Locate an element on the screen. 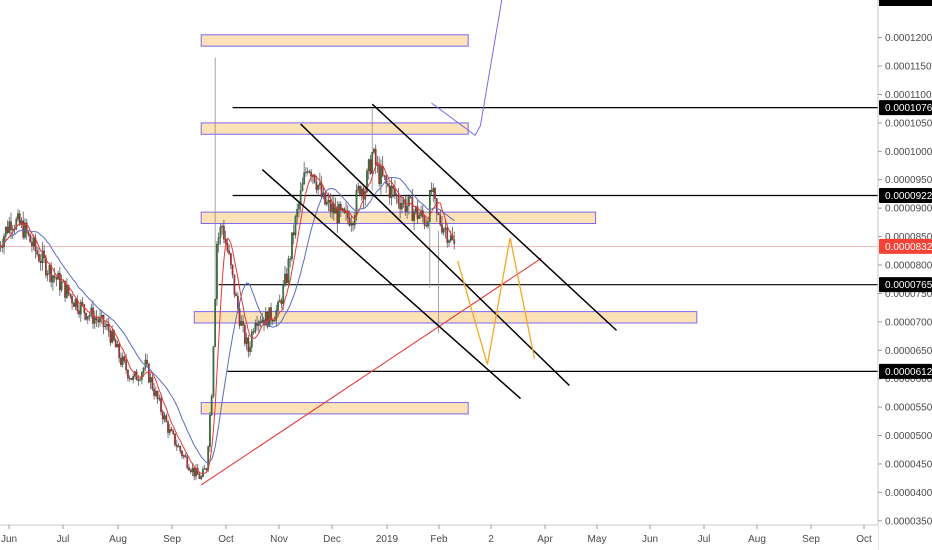  price-tag-label: 0.00006129 is located at coordinates (908, 372).